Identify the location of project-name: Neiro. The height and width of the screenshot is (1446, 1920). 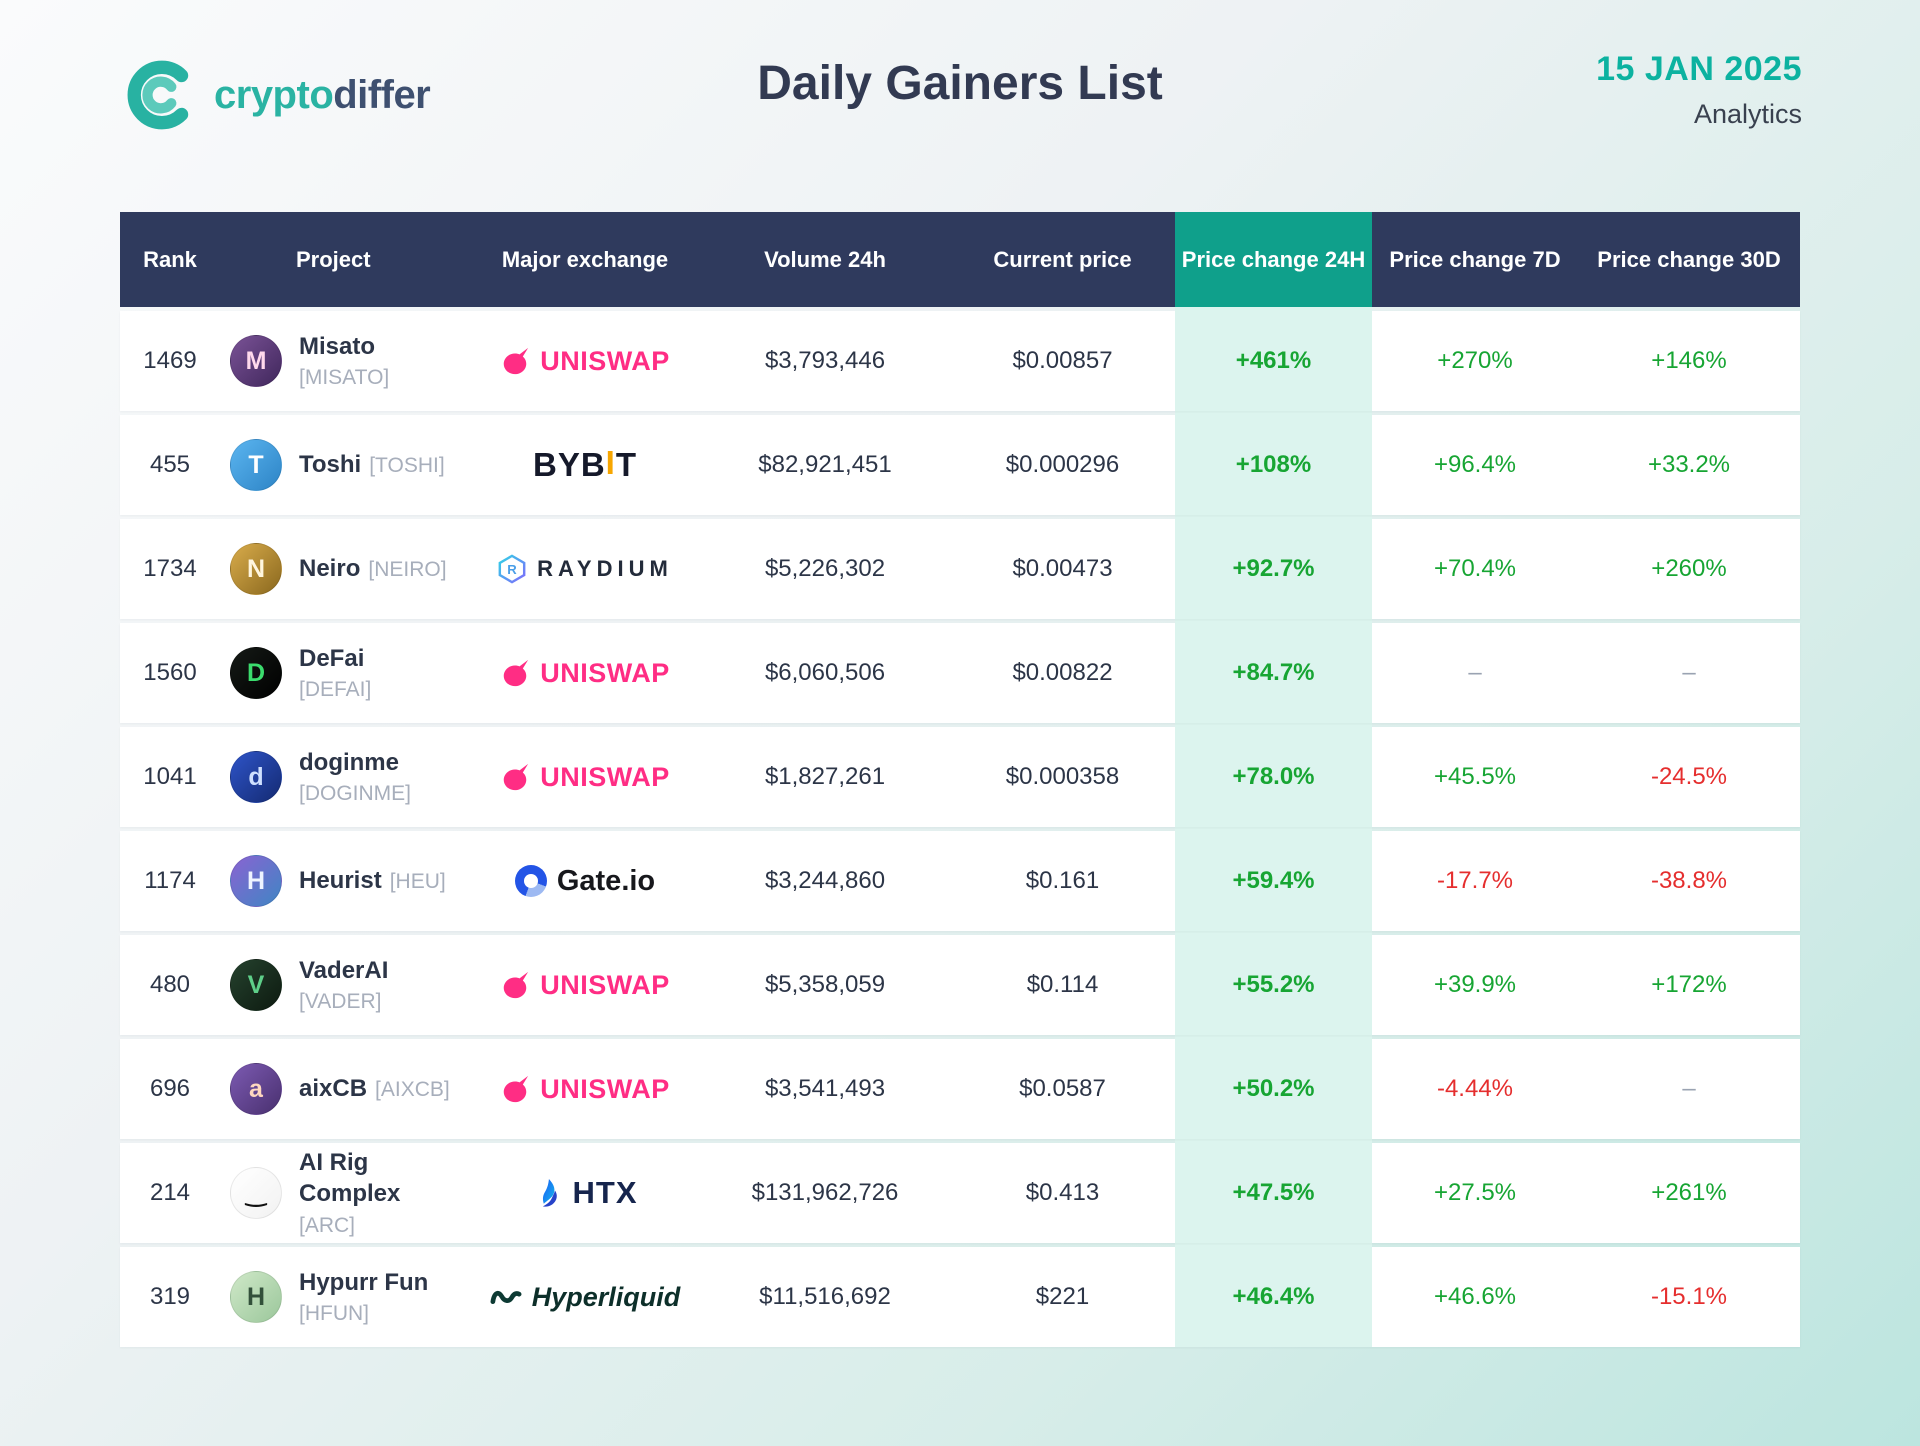
(330, 569).